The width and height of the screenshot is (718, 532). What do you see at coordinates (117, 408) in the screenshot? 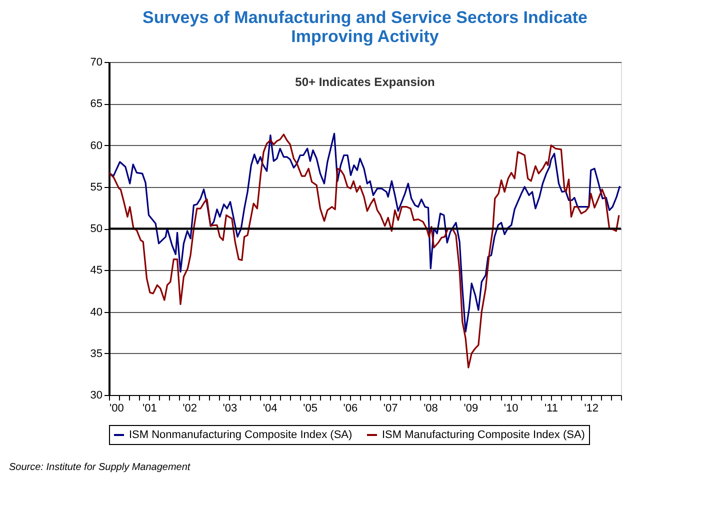
I see `x-tick-label: '00` at bounding box center [117, 408].